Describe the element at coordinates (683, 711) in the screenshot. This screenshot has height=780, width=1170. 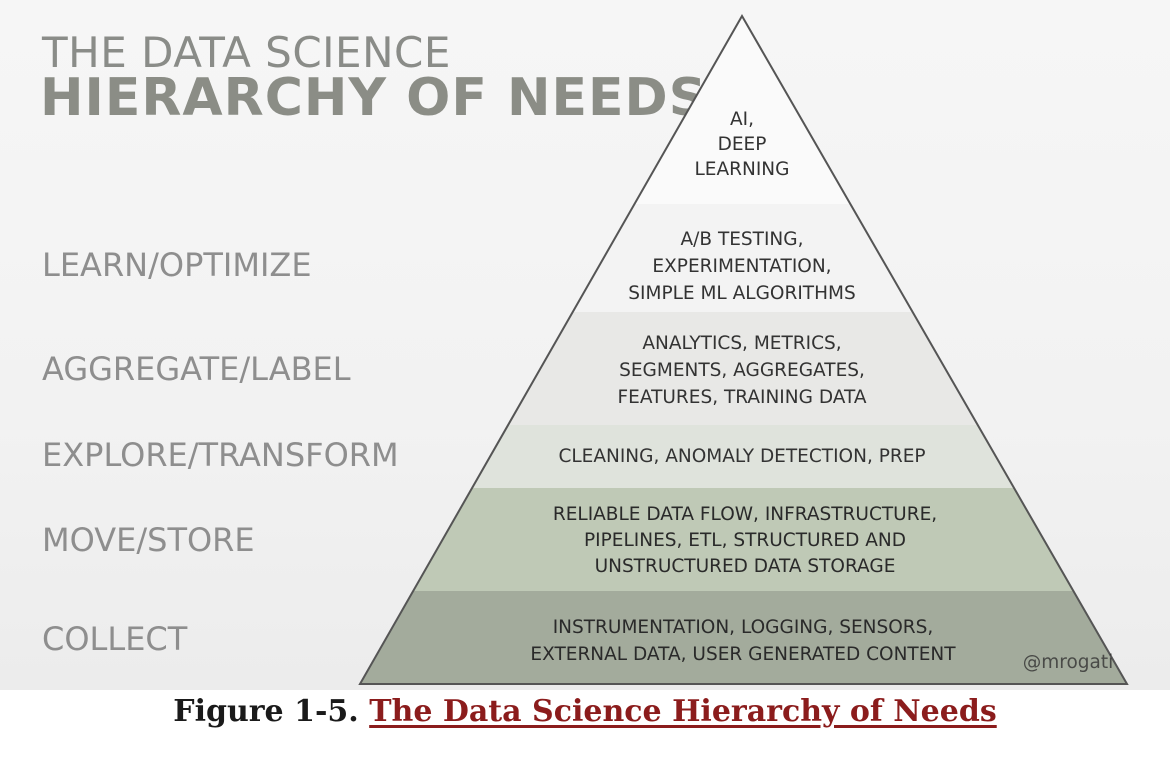
I see `caption-link: The Data Science Hierarchy of Needs` at that location.